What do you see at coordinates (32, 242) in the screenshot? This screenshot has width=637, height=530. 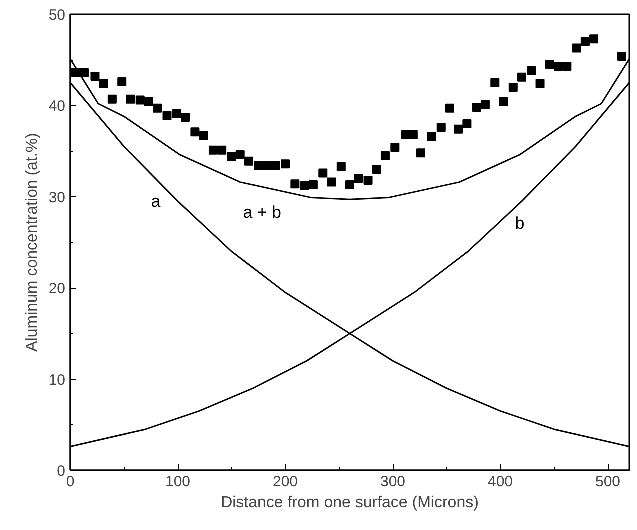 I see `y-axis-title: Aluminum concentration (at.%)` at bounding box center [32, 242].